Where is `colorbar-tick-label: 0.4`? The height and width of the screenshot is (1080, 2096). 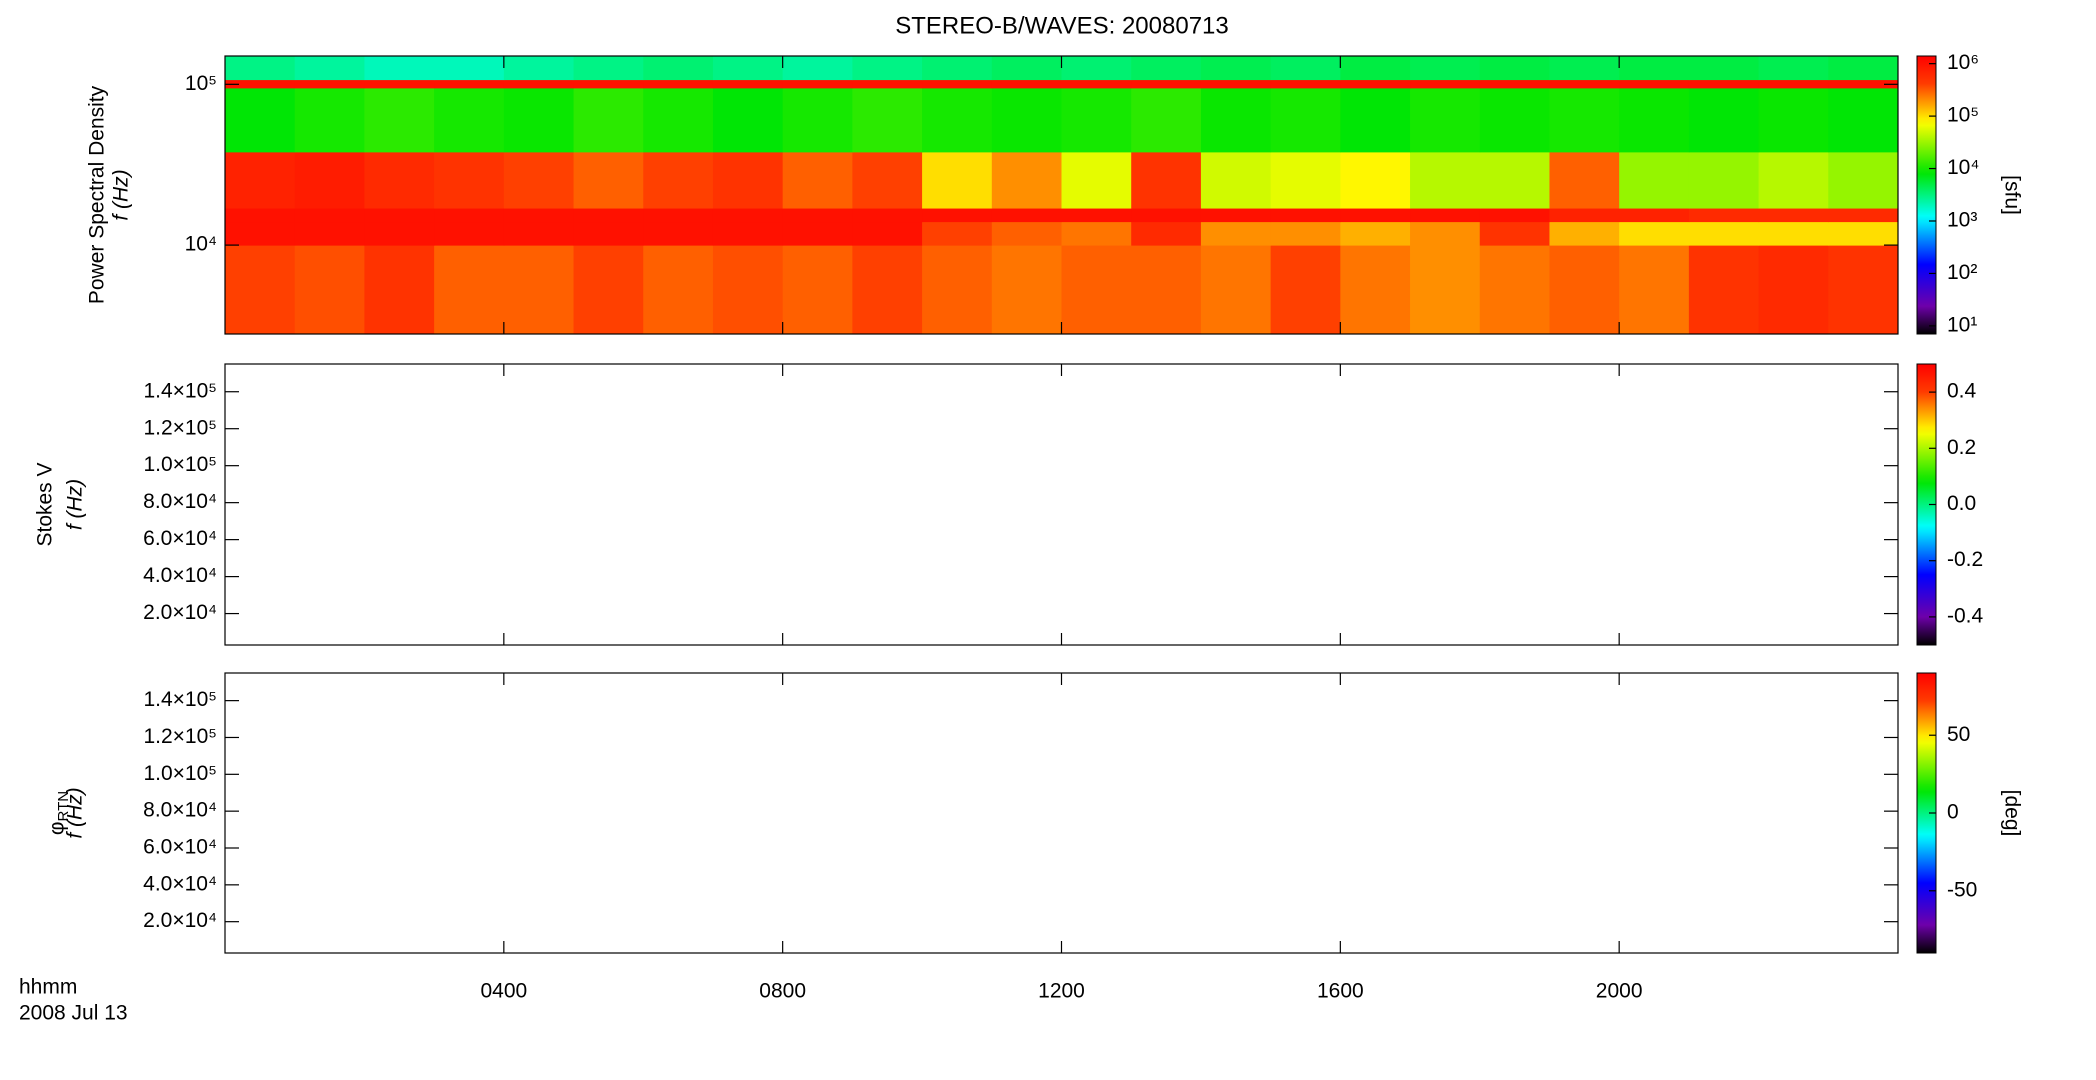 colorbar-tick-label: 0.4 is located at coordinates (1962, 391).